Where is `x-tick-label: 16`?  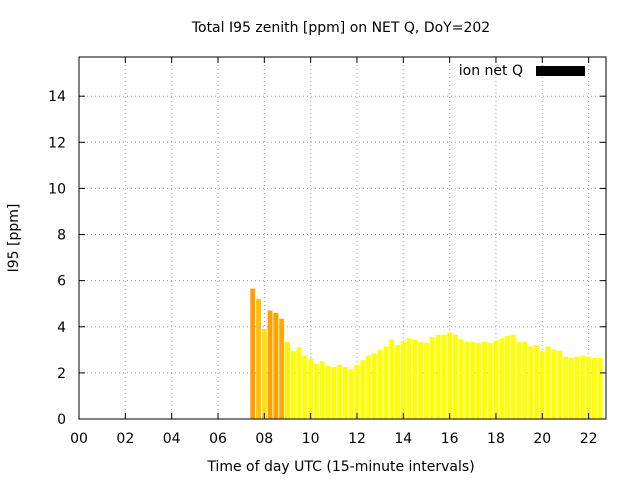 x-tick-label: 16 is located at coordinates (450, 439).